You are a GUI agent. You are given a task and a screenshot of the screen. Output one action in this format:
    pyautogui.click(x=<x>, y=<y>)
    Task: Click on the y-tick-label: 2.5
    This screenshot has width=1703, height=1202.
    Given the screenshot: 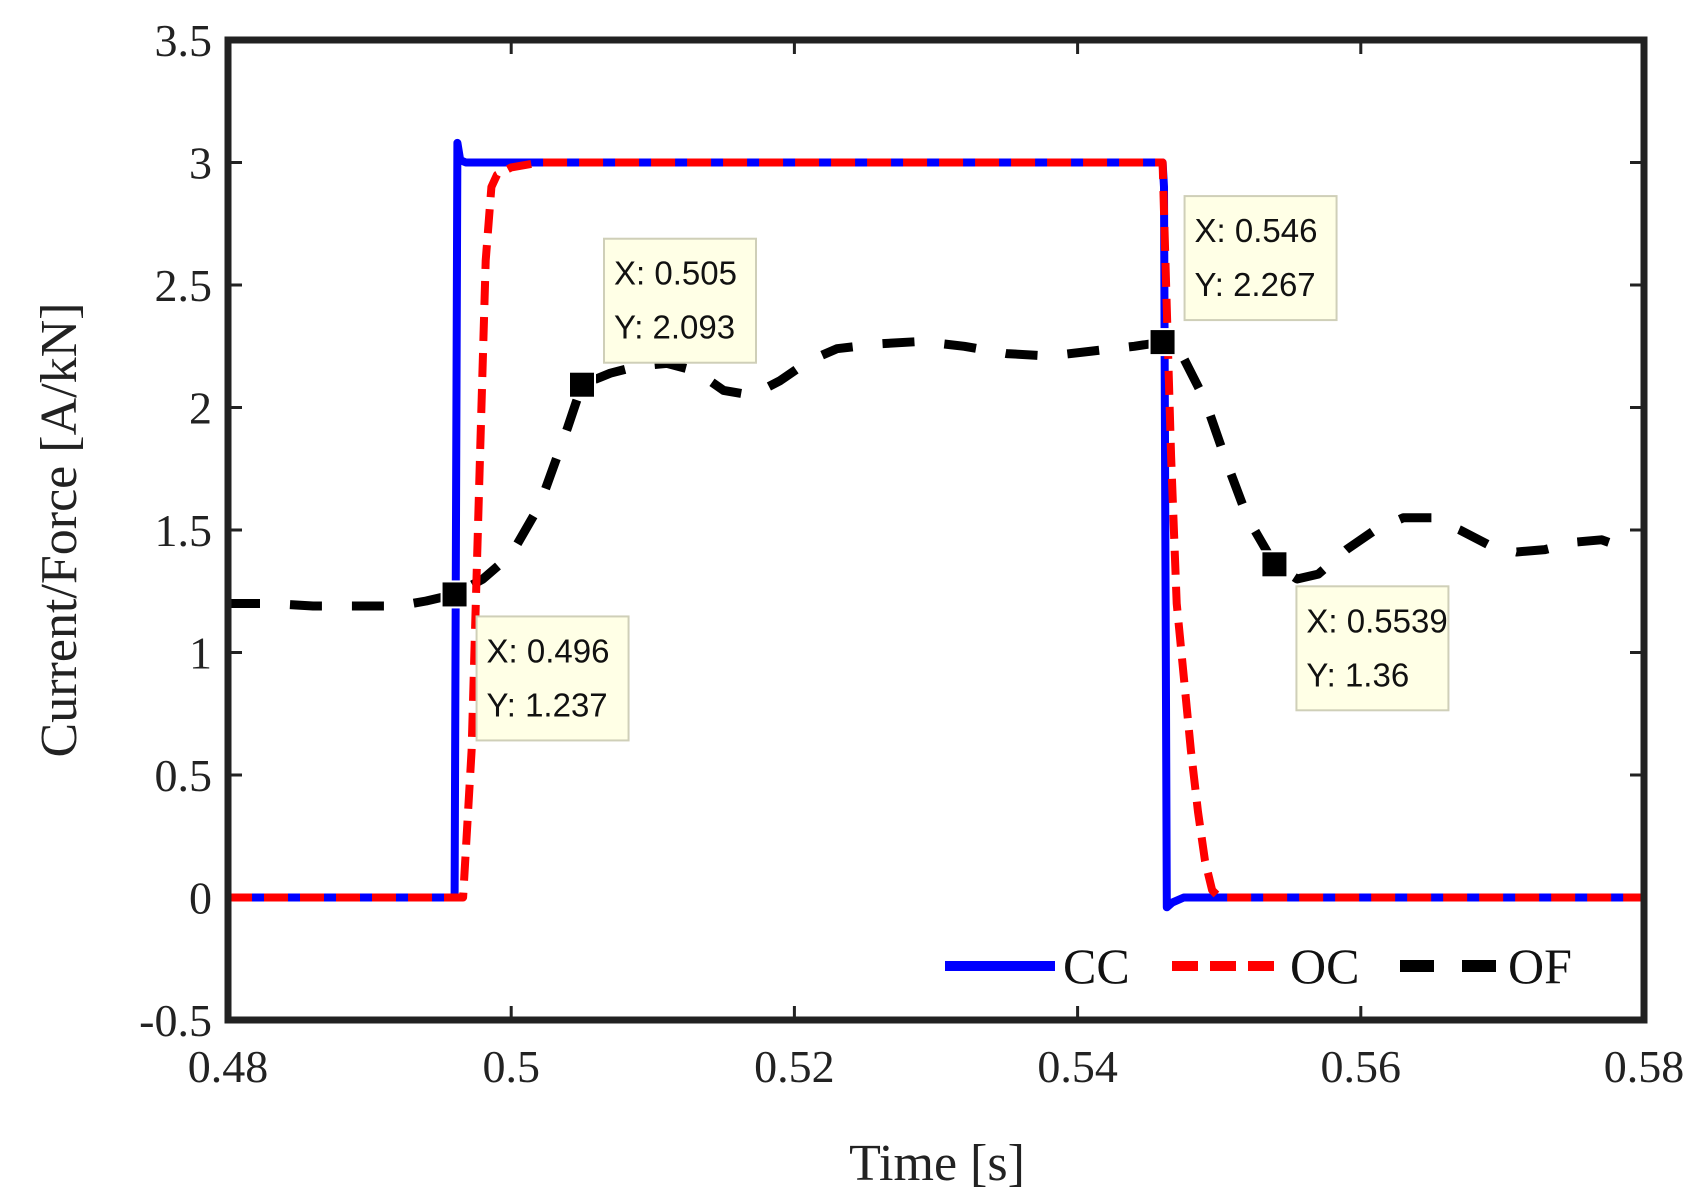 What is the action you would take?
    pyautogui.click(x=184, y=285)
    